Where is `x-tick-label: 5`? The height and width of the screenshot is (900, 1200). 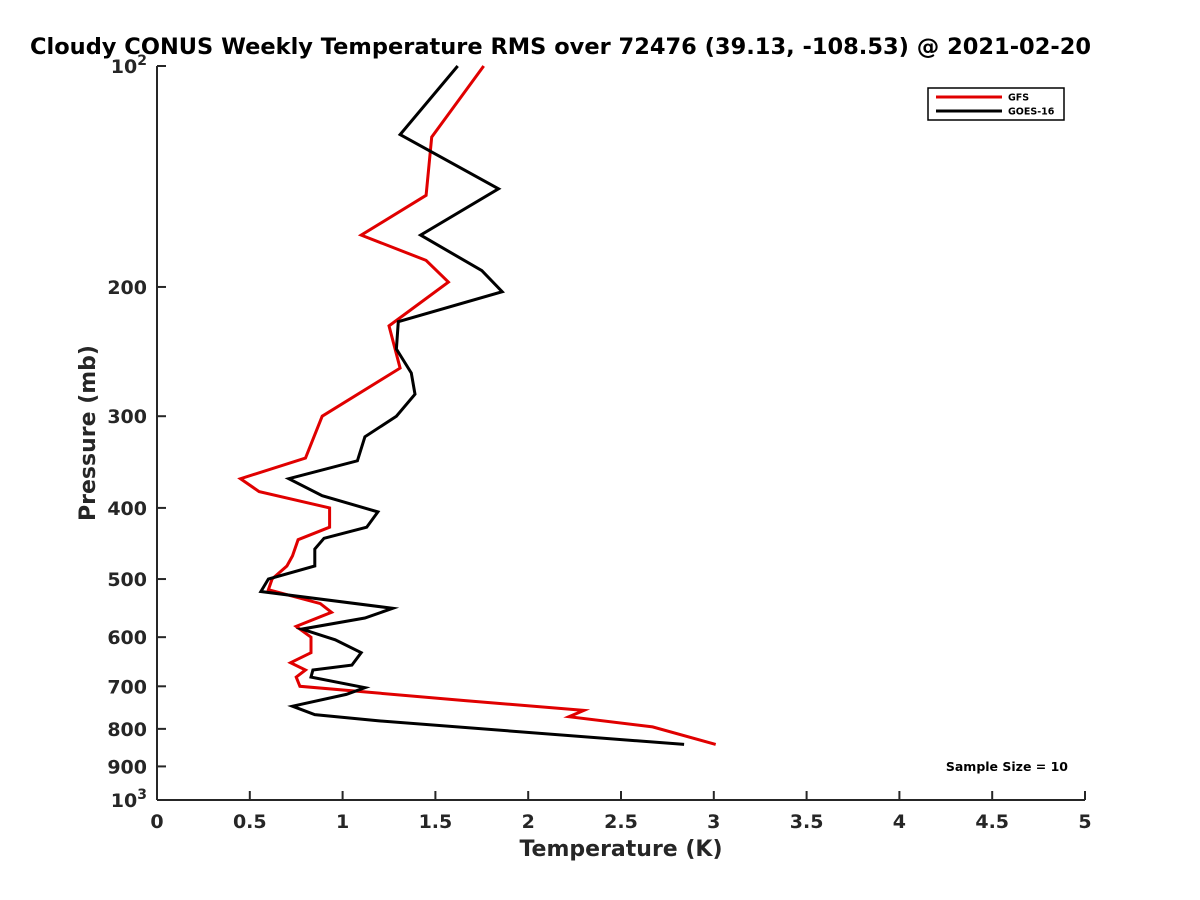
x-tick-label: 5 is located at coordinates (1084, 822).